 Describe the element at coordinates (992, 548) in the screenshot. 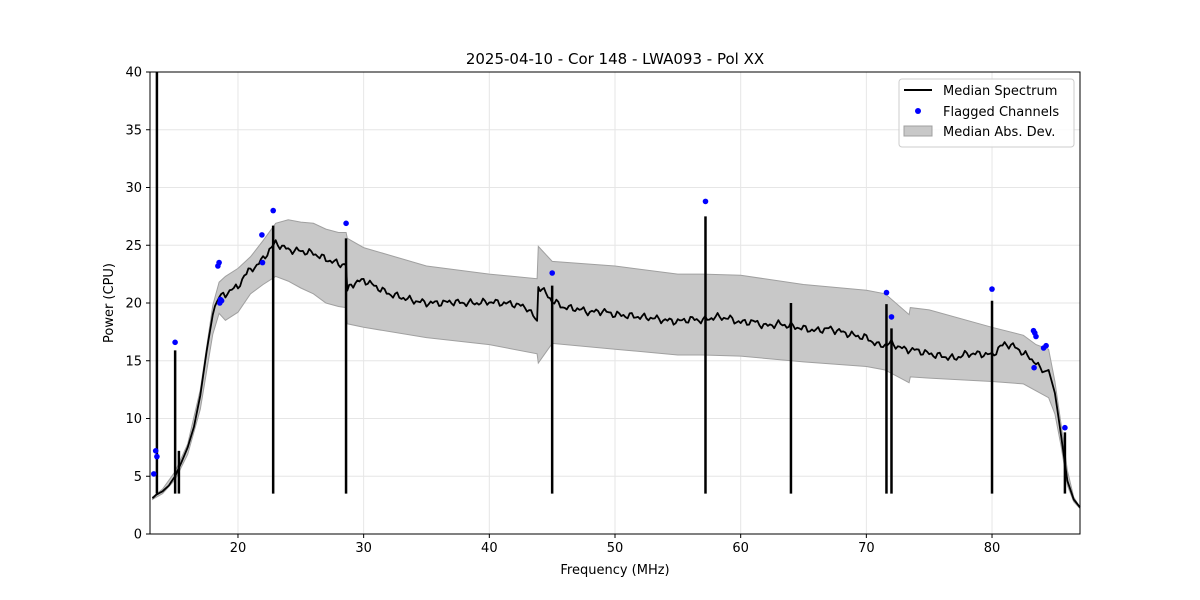

I see `x-tick-label: 80` at that location.